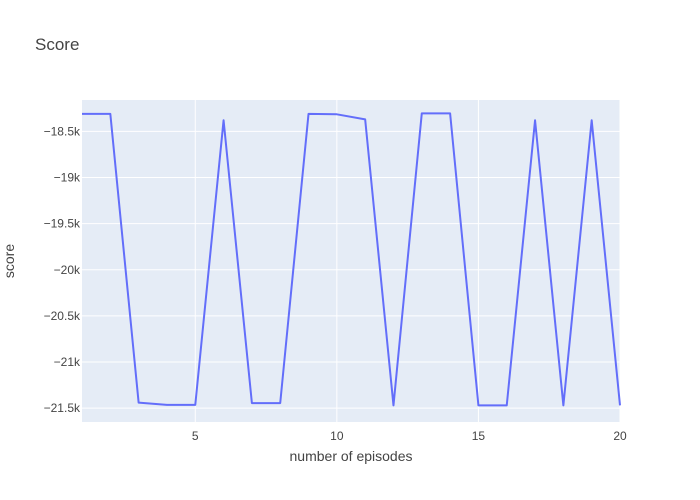 This screenshot has width=700, height=500. I want to click on x-tick-label: 5, so click(195, 436).